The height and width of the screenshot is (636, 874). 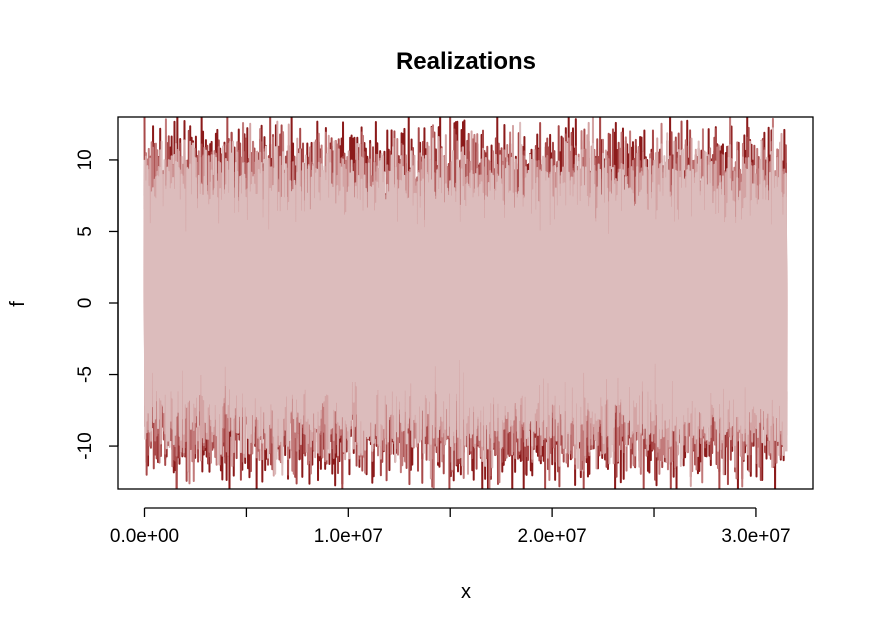 What do you see at coordinates (97, 304) in the screenshot?
I see `y-axis: -10 -5 0 5 10` at bounding box center [97, 304].